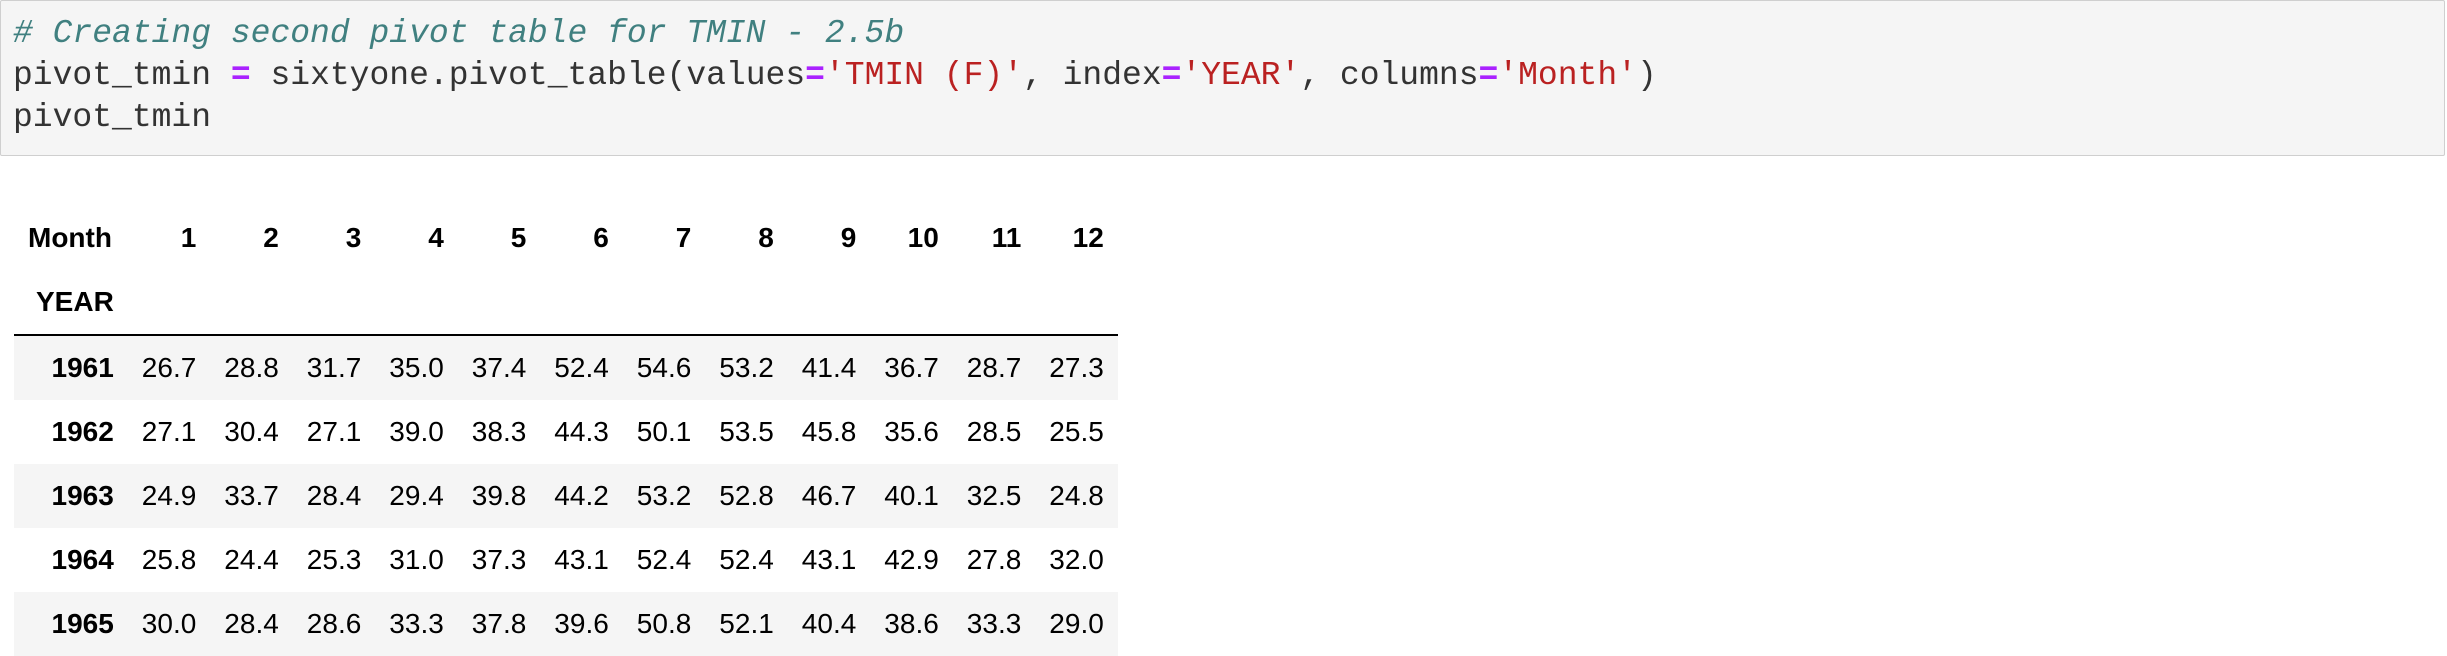  I want to click on table-cell: 32.0, so click(1076, 559).